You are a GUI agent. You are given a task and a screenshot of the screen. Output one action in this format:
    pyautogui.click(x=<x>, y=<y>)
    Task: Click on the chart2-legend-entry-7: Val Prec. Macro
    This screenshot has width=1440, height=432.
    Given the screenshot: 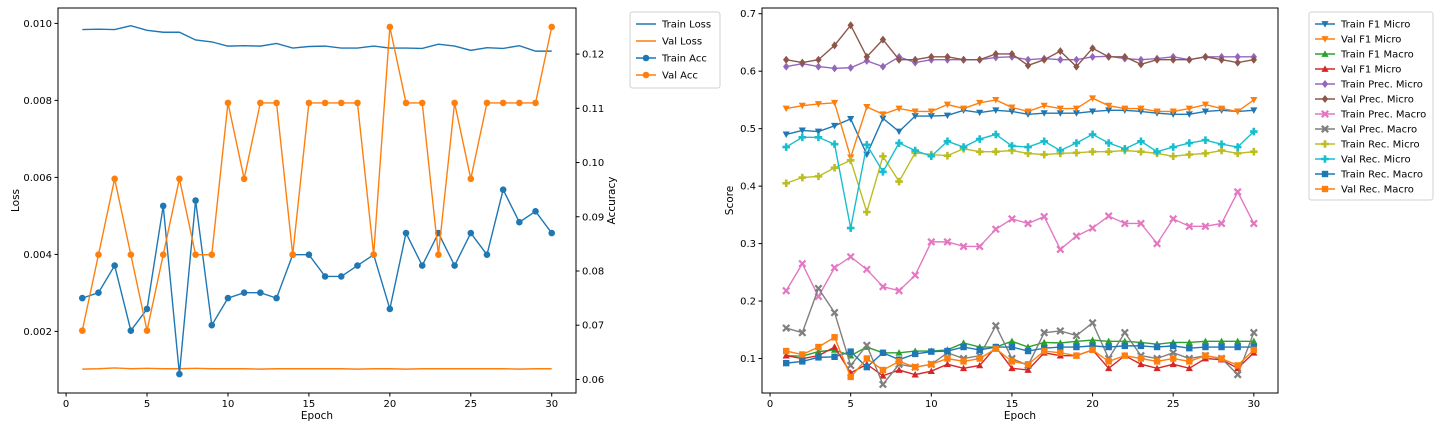 What is the action you would take?
    pyautogui.click(x=1366, y=130)
    